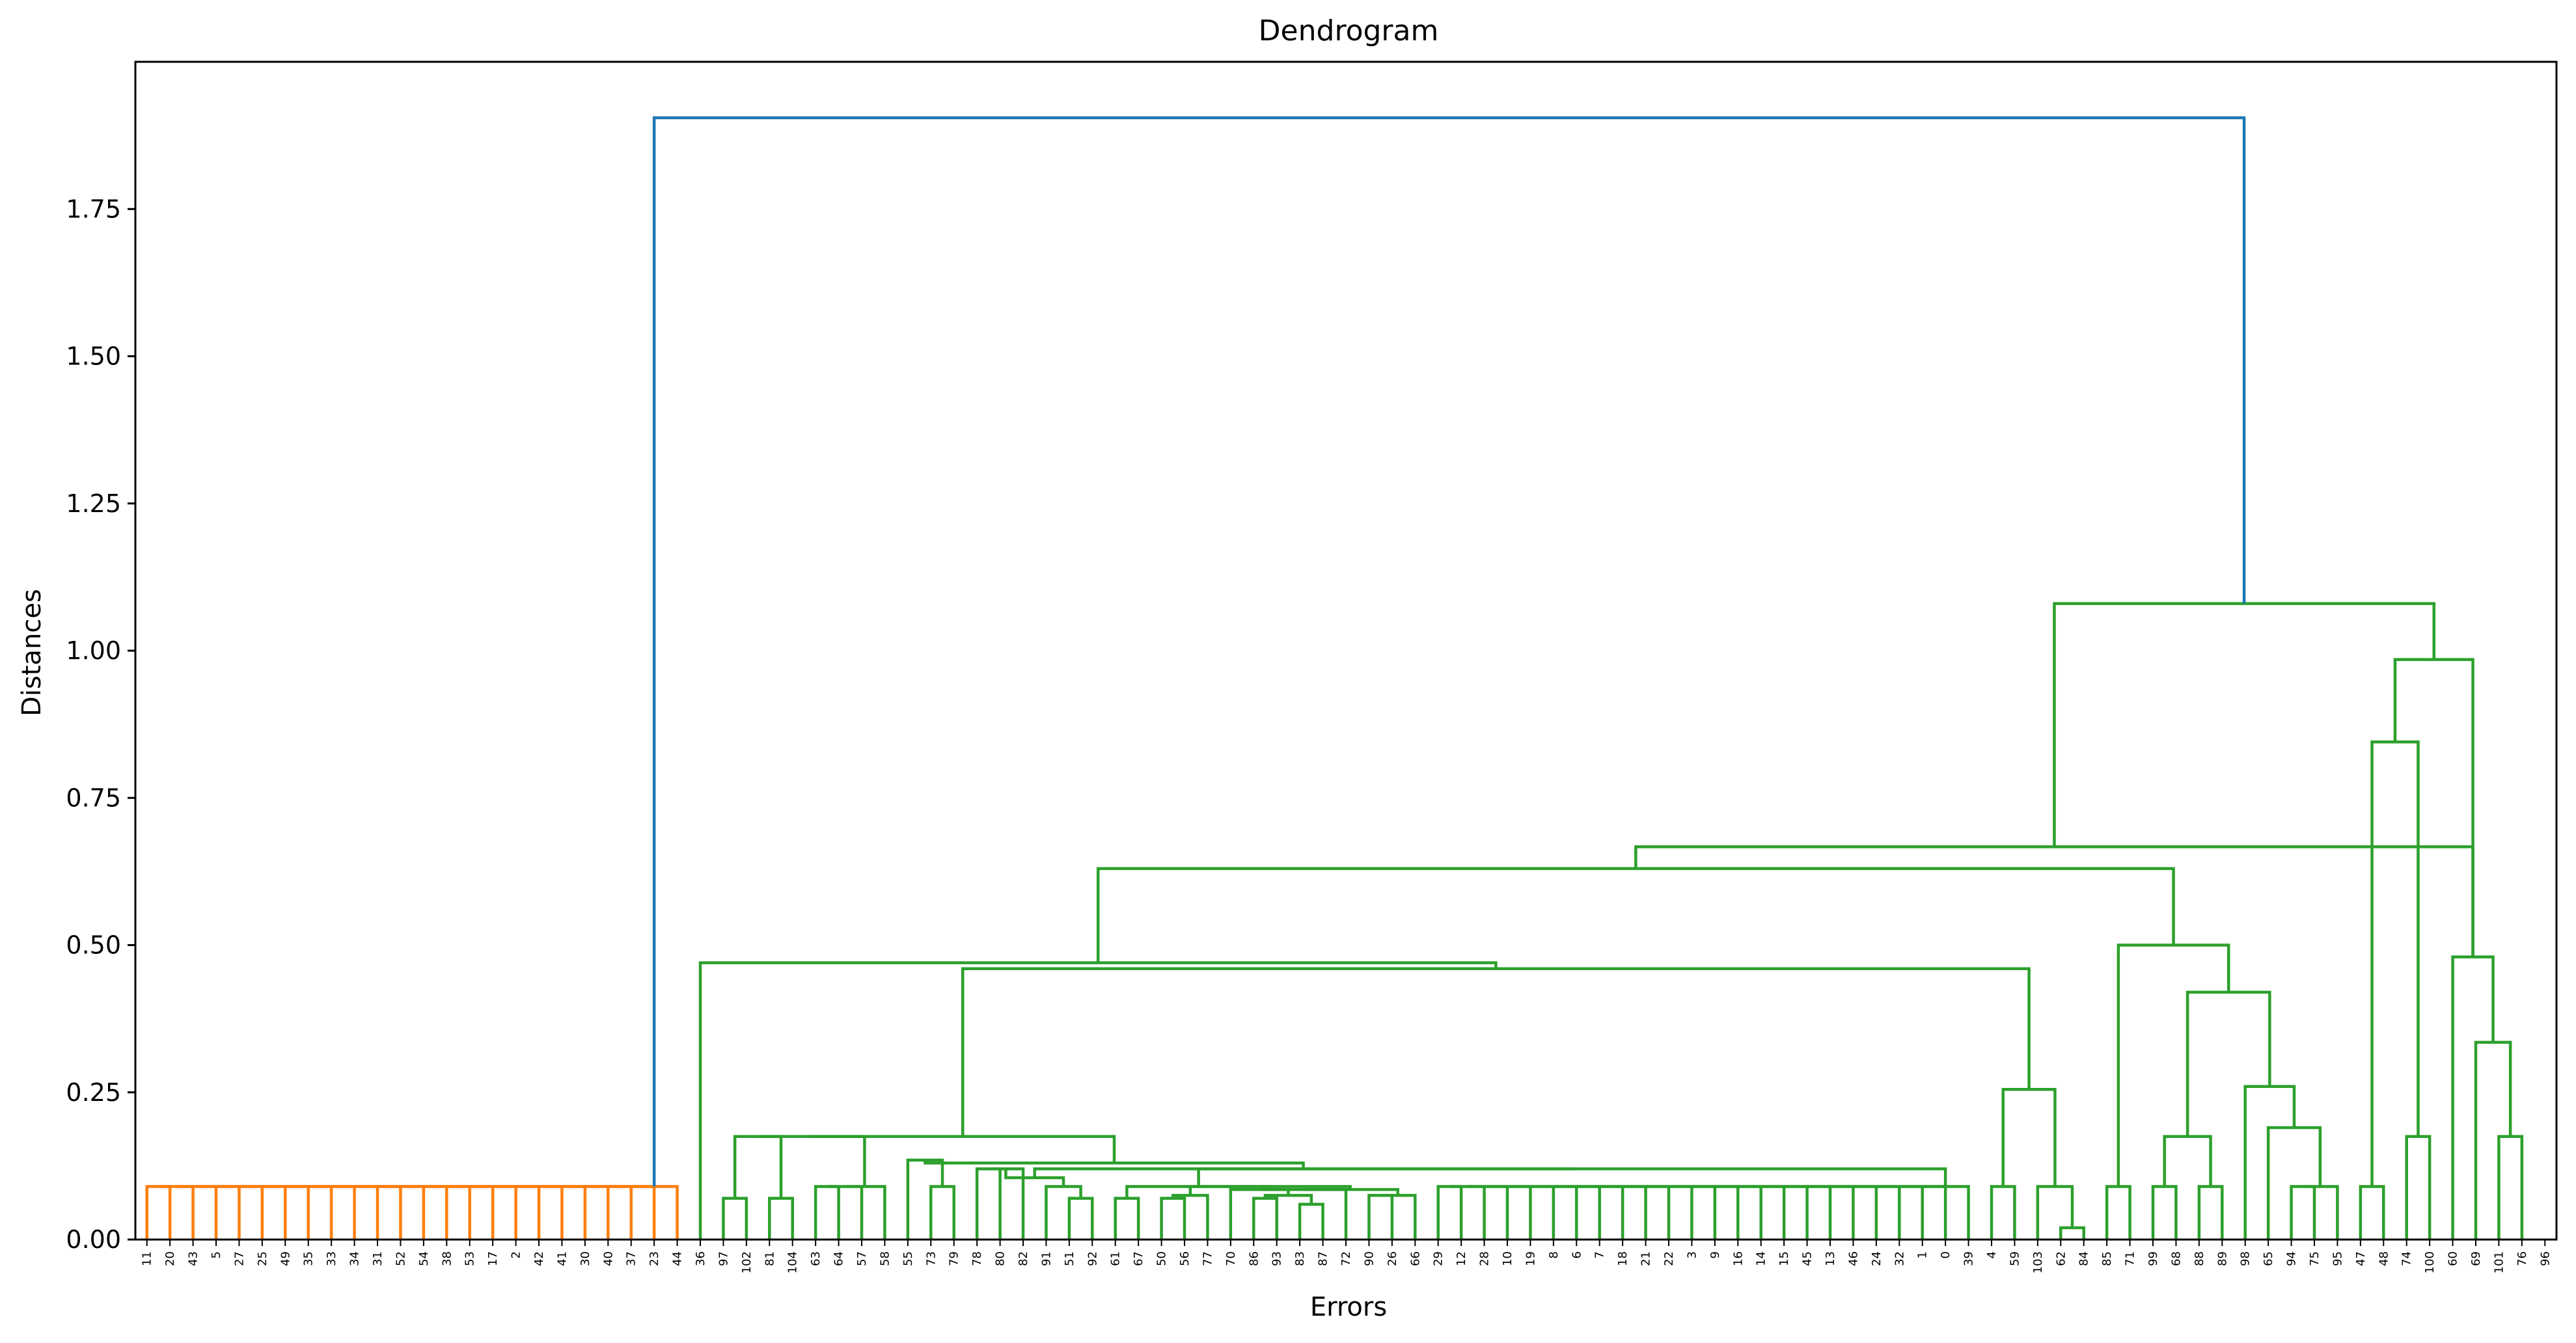  Describe the element at coordinates (93, 1239) in the screenshot. I see `y-tick-label: 0.00` at that location.